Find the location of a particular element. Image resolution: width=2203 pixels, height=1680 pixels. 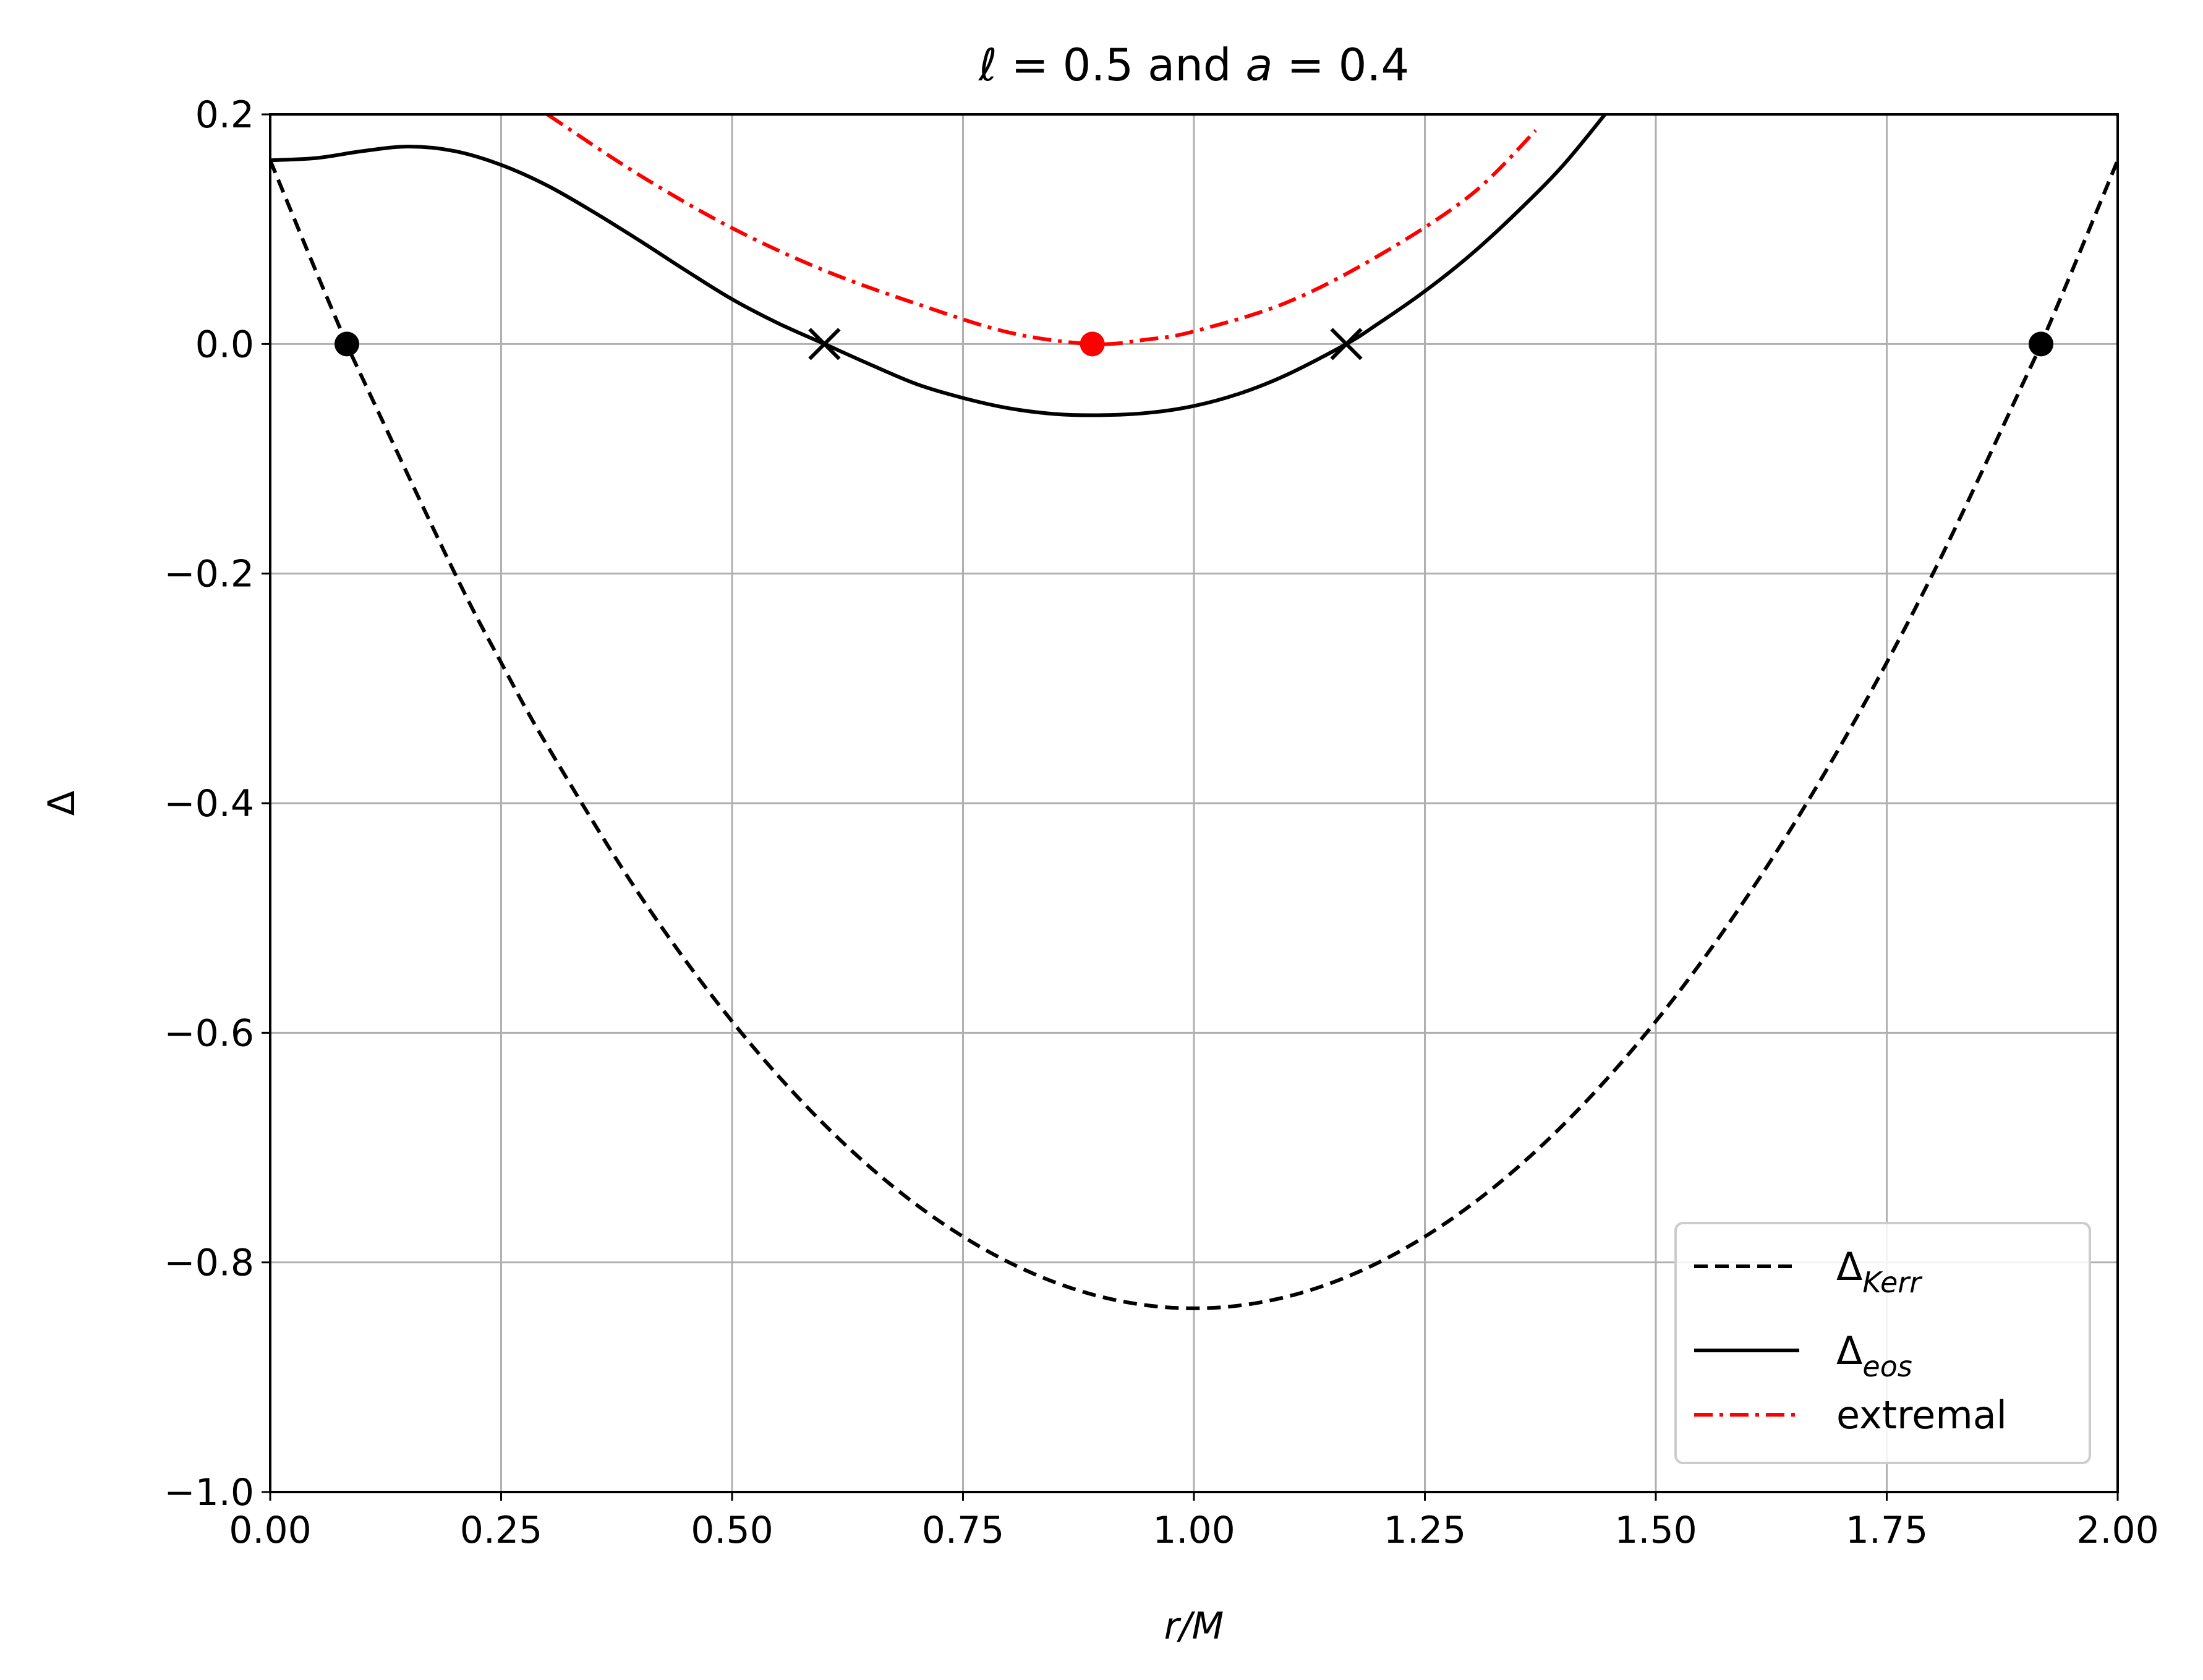

series-delta-eos is located at coordinates (939, 265).